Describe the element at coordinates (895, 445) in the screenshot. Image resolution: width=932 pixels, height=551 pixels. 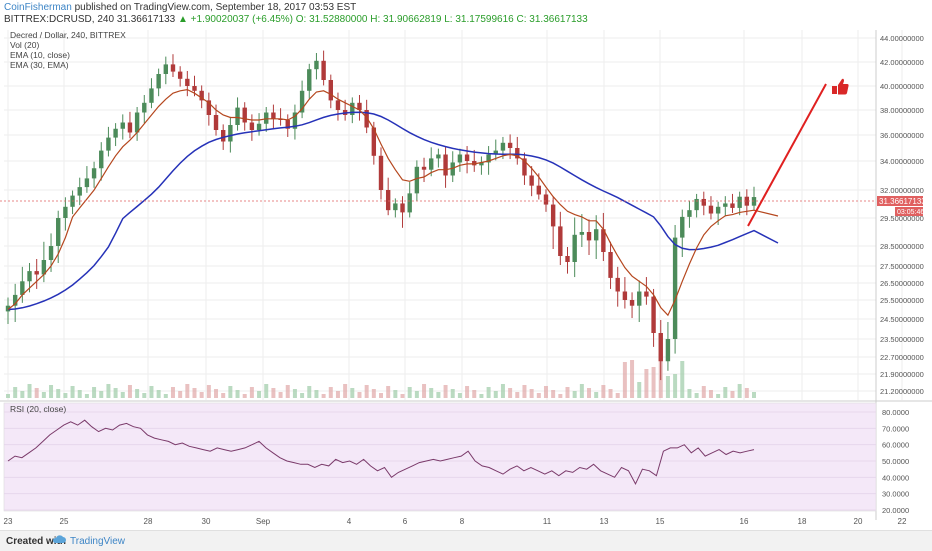
I see `rsi-tick-label: 60.0000` at that location.